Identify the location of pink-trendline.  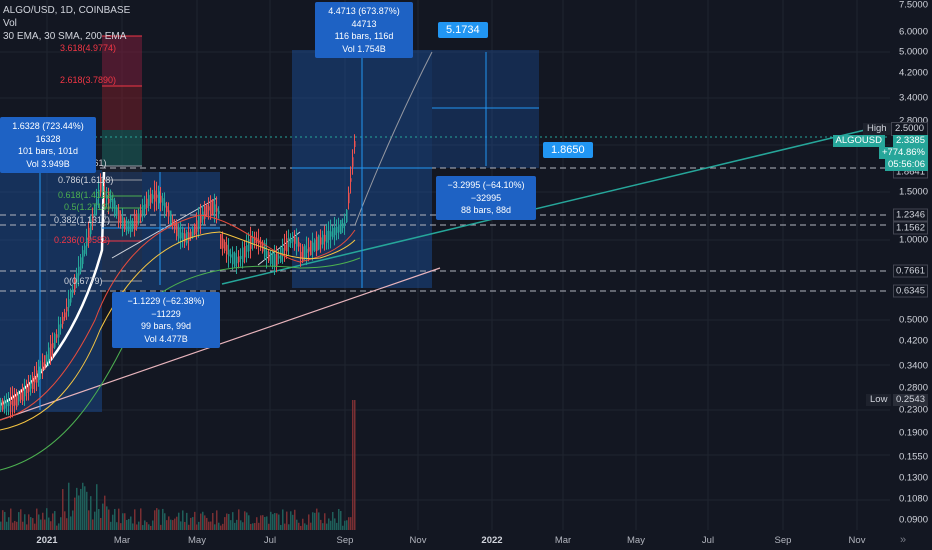
(220, 344).